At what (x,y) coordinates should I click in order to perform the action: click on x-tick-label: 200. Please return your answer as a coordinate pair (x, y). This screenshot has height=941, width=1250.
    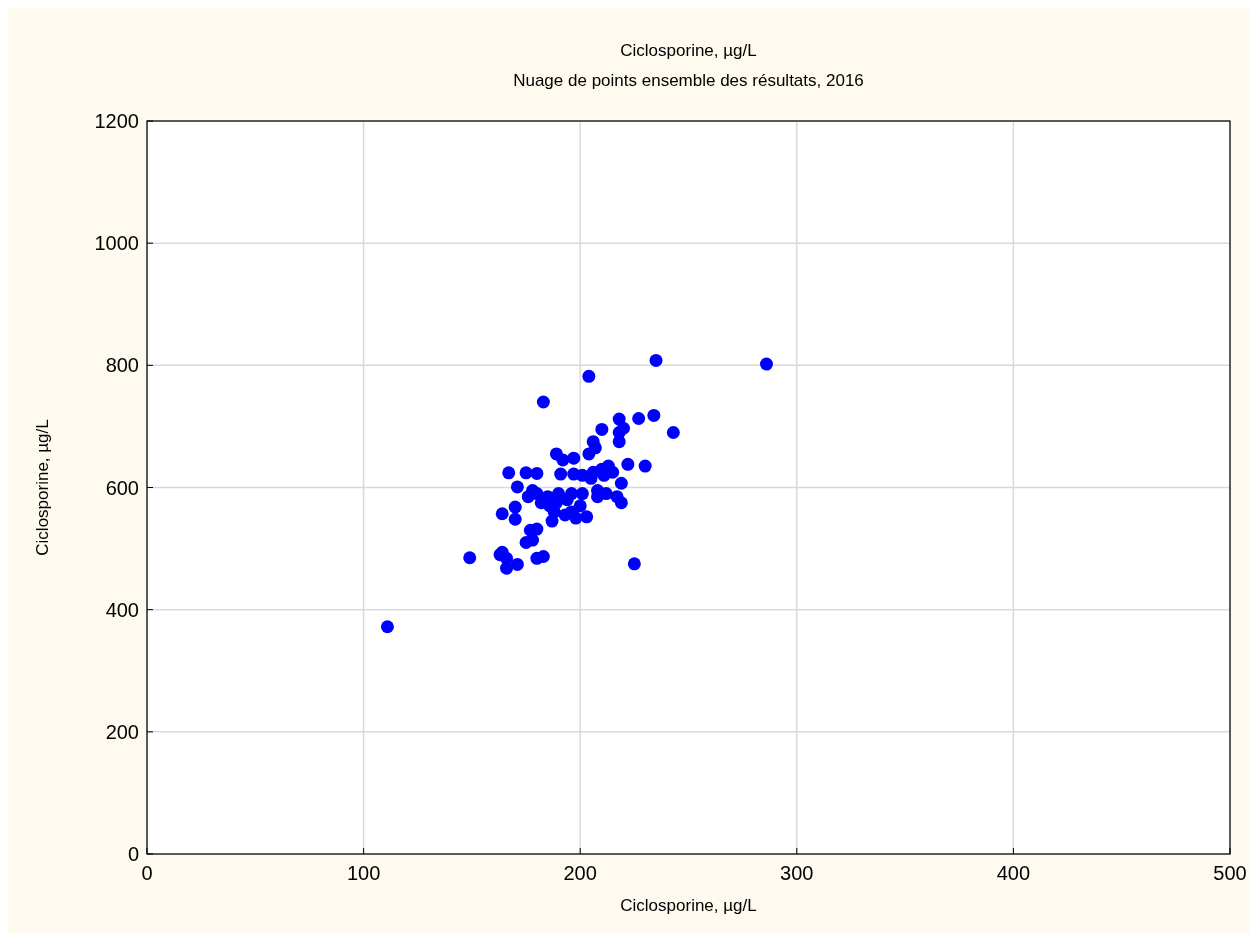
    Looking at the image, I should click on (580, 873).